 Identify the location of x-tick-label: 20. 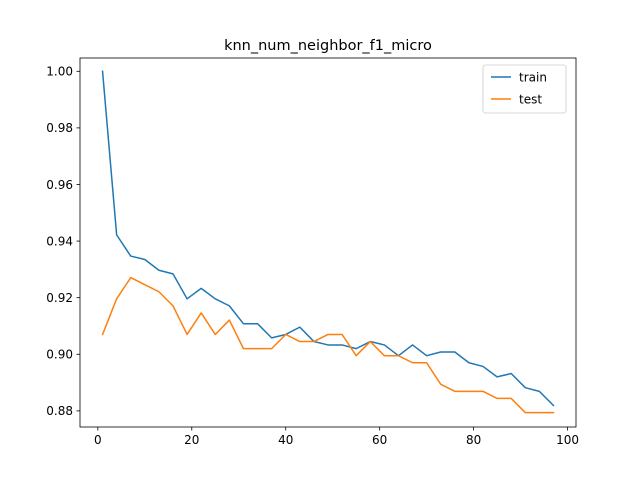
(191, 440).